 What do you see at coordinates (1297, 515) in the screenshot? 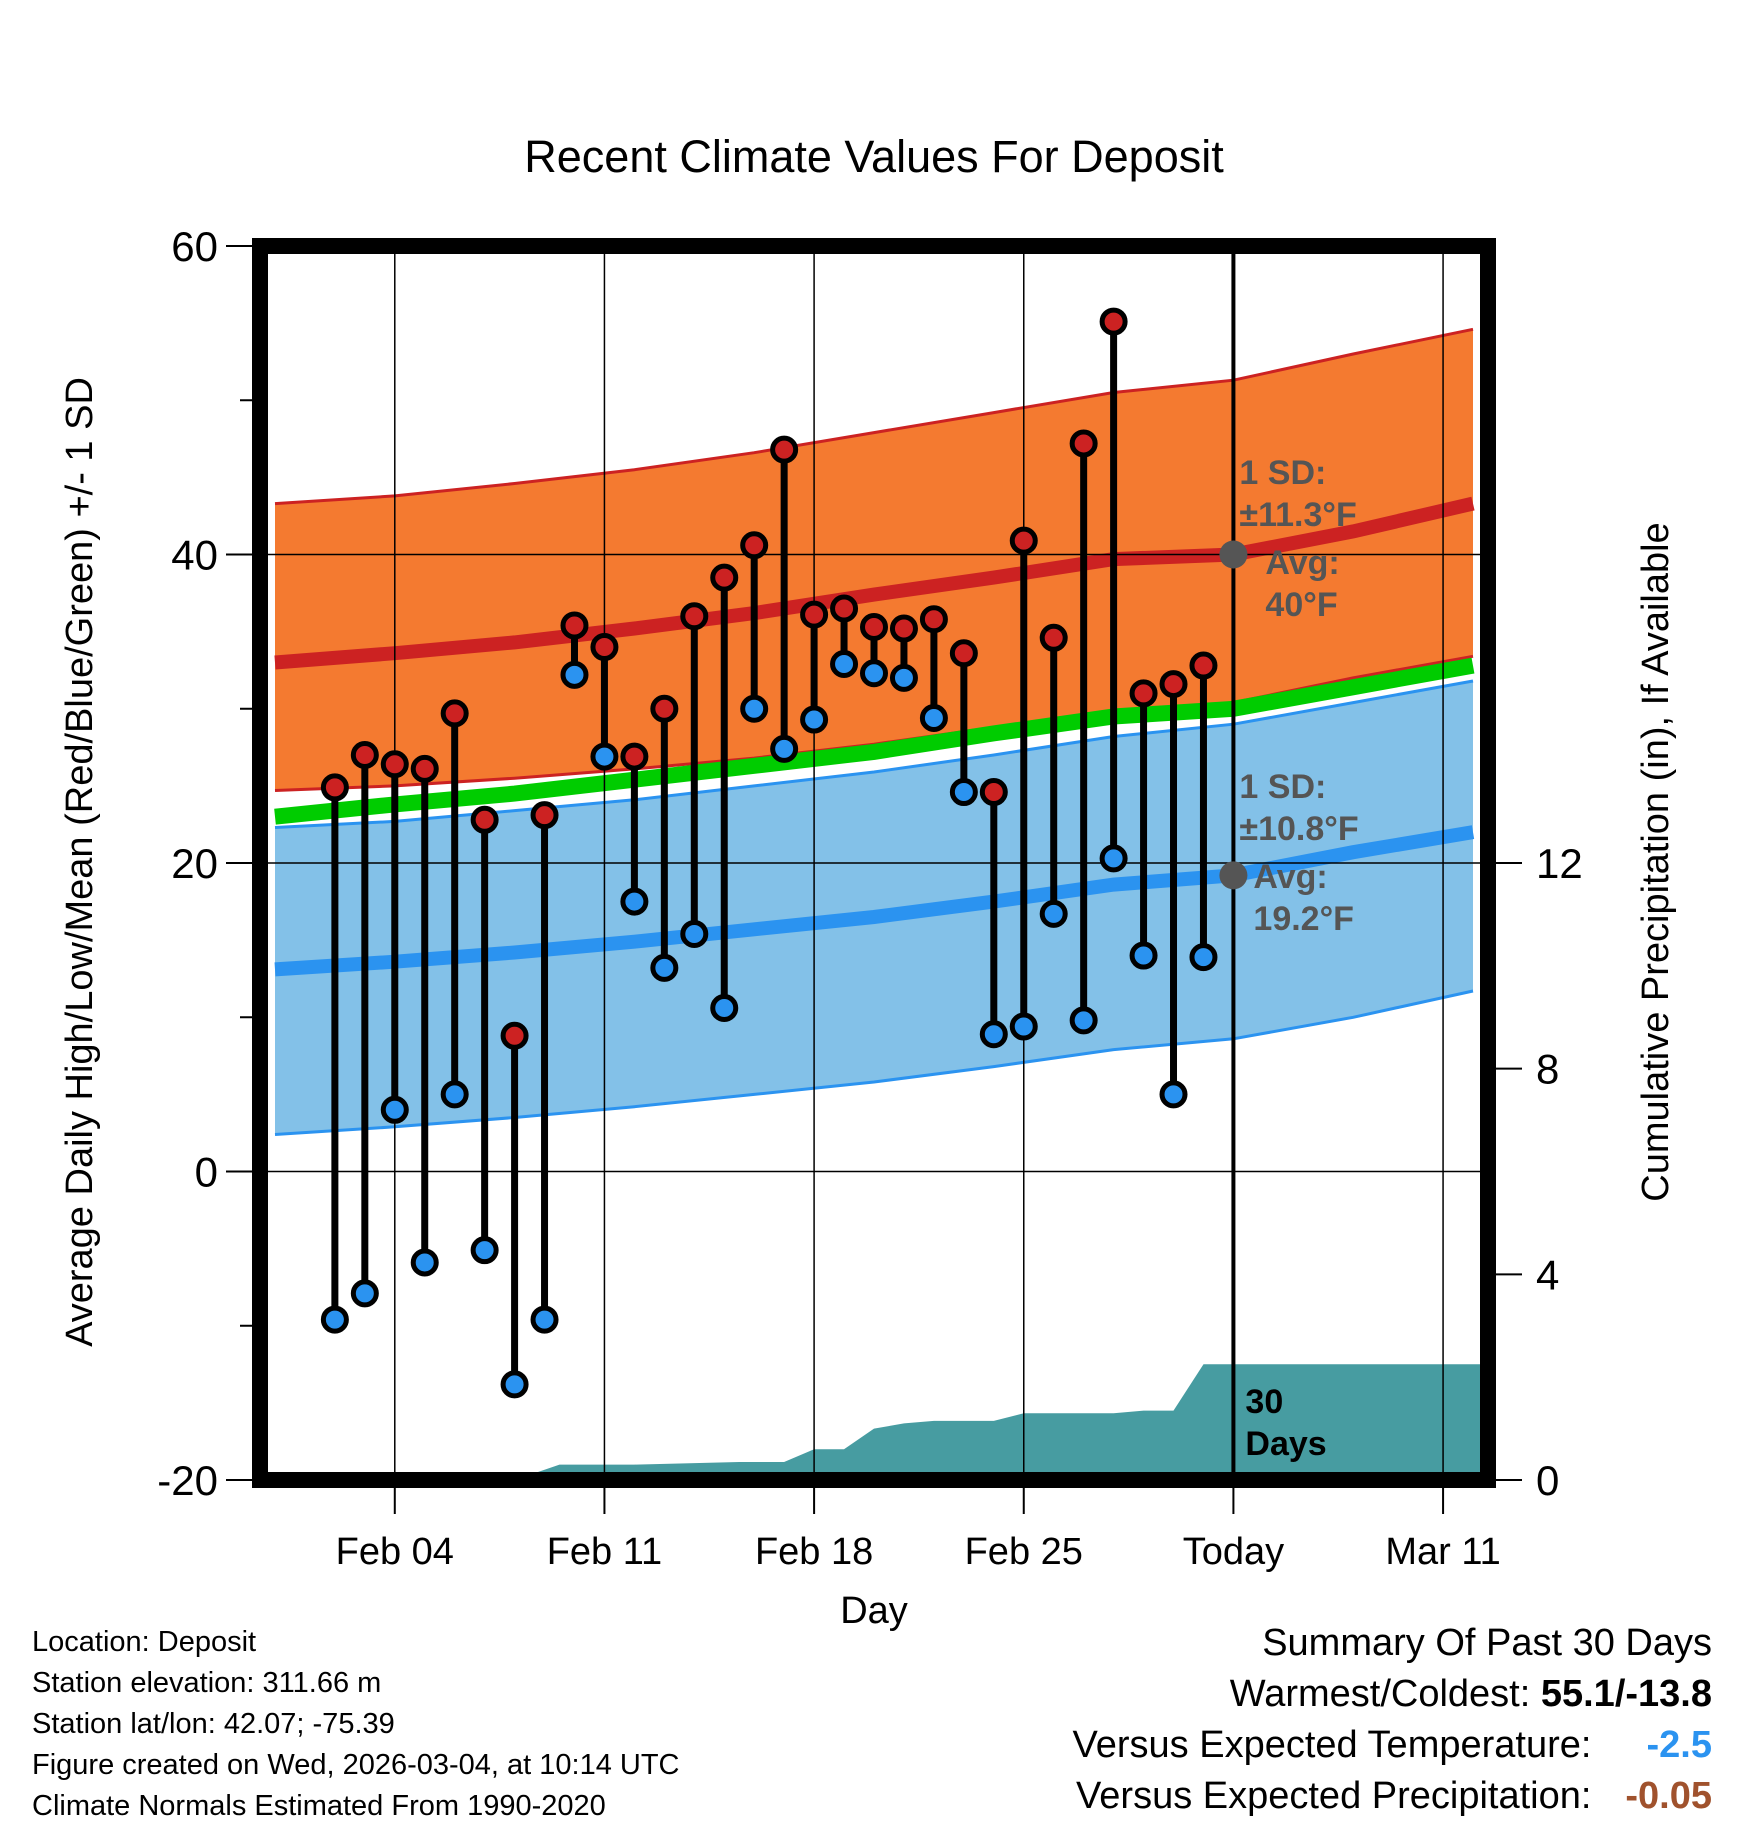
I see `high-sd-value: ±11.3°F` at bounding box center [1297, 515].